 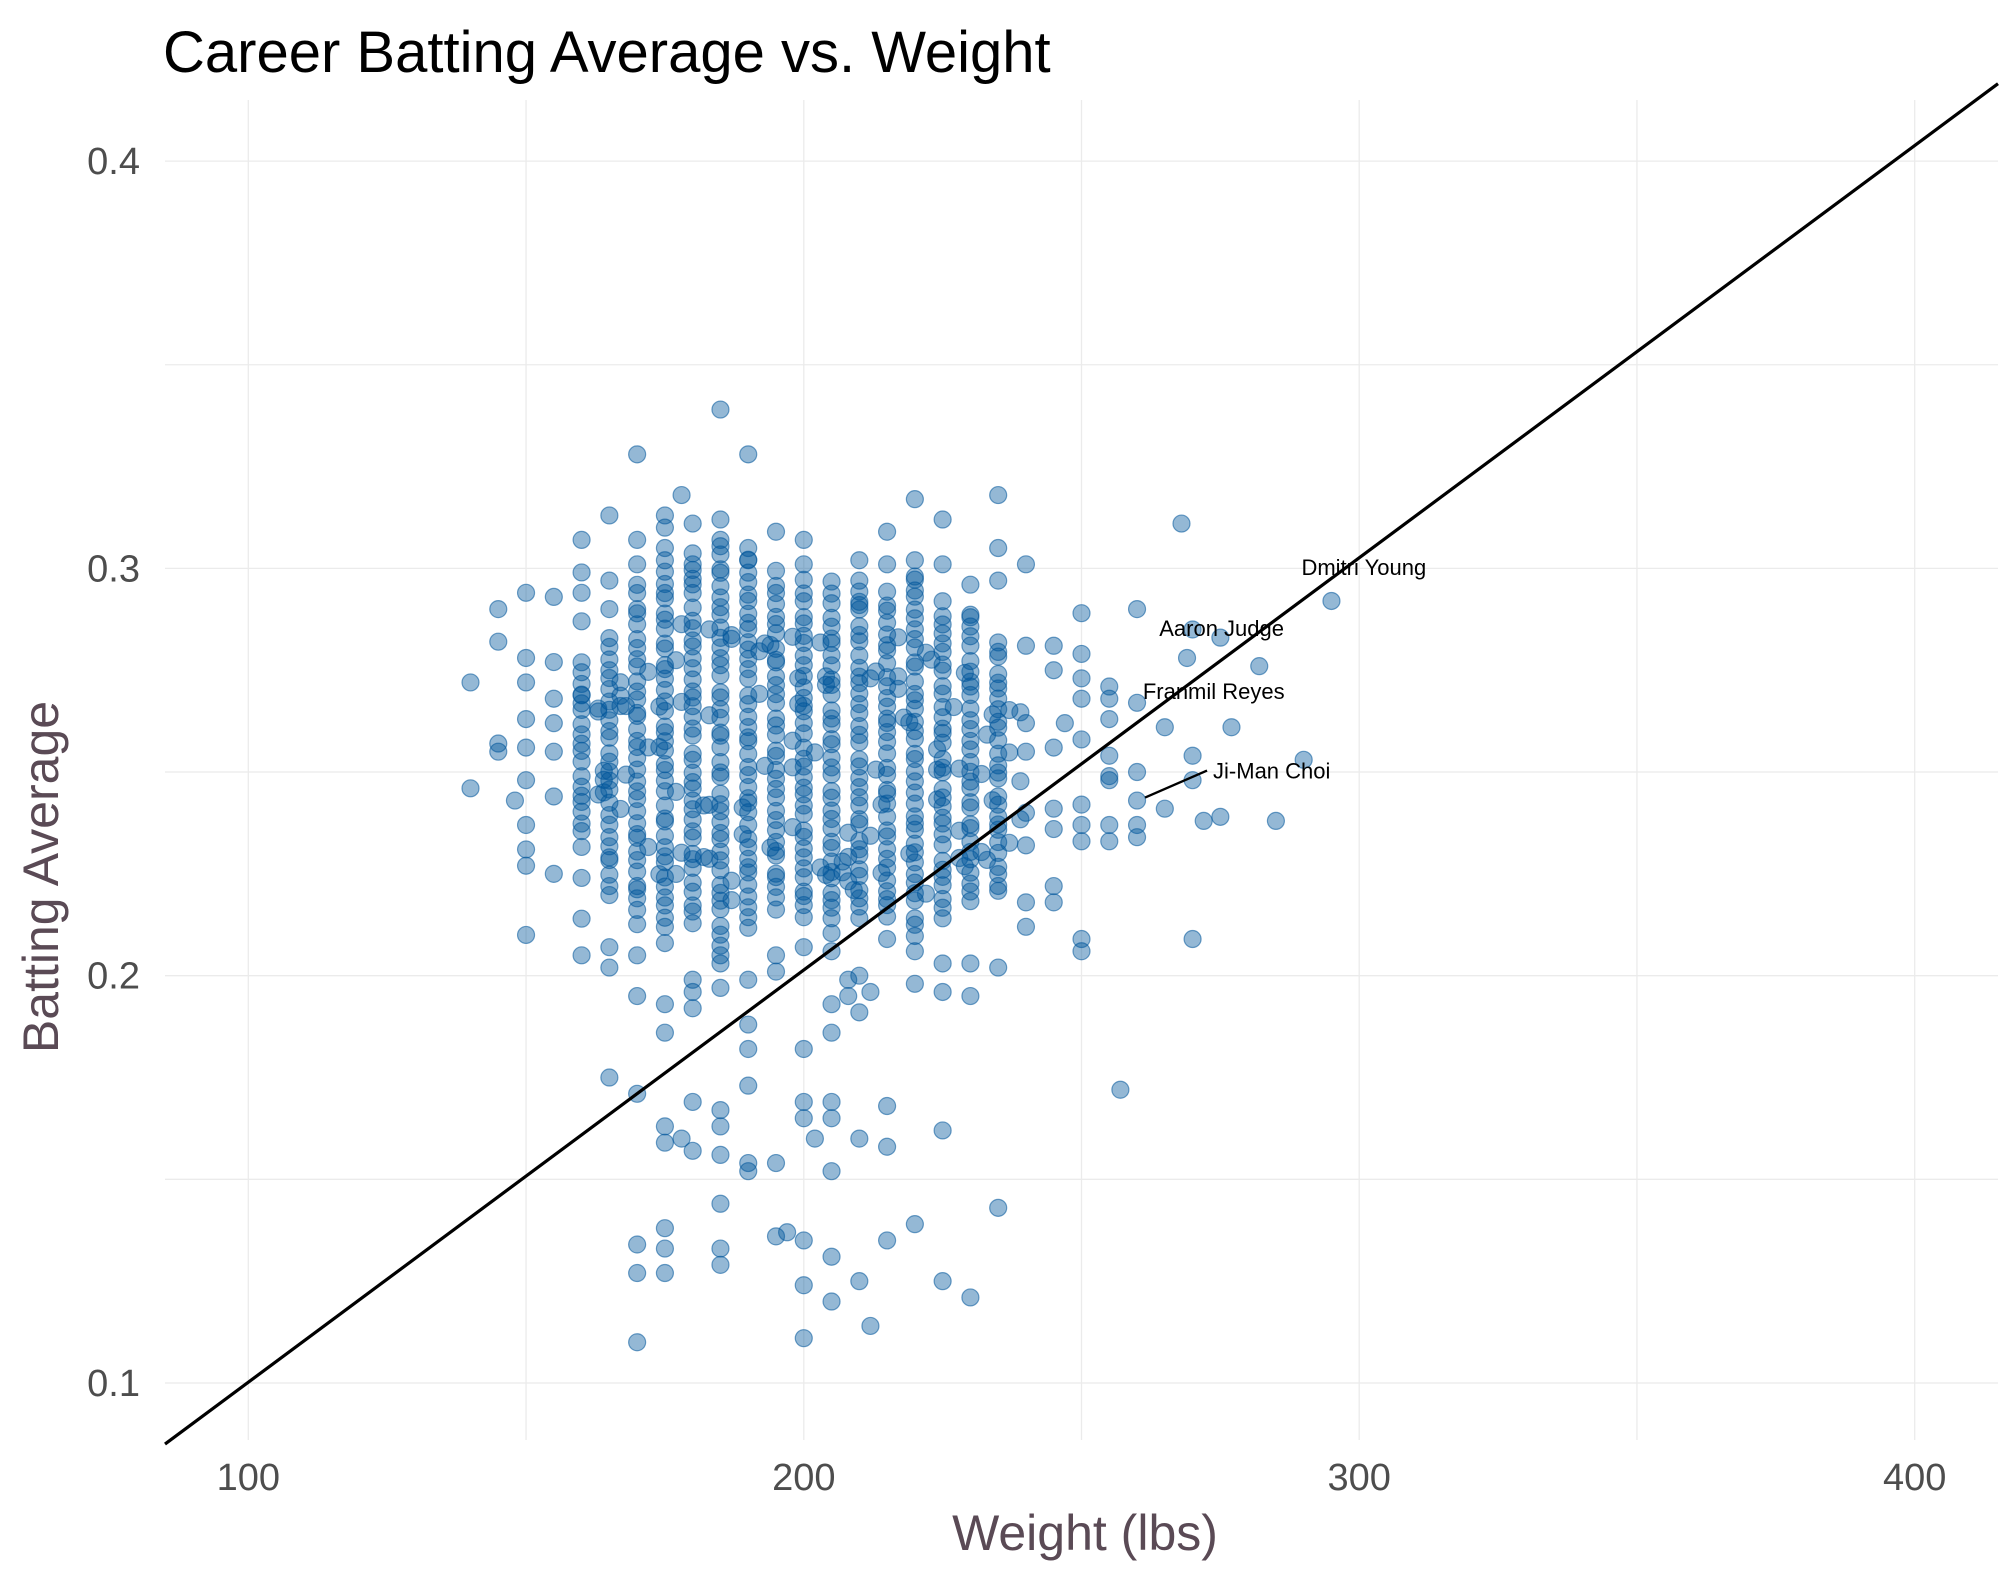 What do you see at coordinates (1359, 1478) in the screenshot?
I see `x-tick-label: 300` at bounding box center [1359, 1478].